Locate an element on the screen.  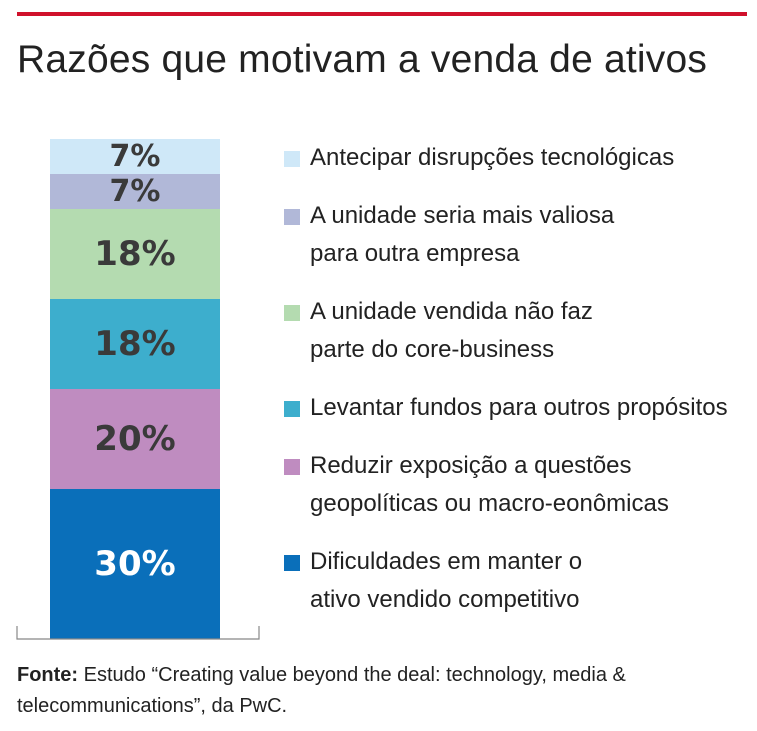
baseline-bracket is located at coordinates (138, 633).